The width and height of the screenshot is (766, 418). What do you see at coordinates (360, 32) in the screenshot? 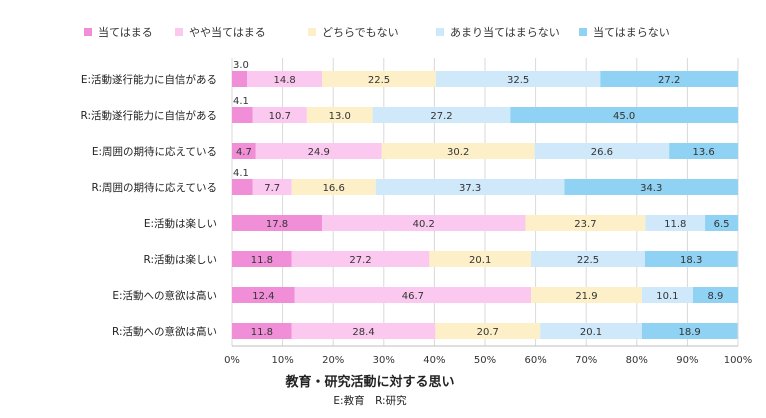
I see `legend-label: どちらでもない` at bounding box center [360, 32].